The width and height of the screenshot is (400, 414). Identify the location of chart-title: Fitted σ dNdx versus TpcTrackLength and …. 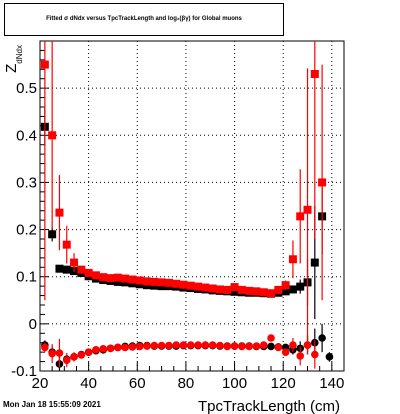
(144, 19).